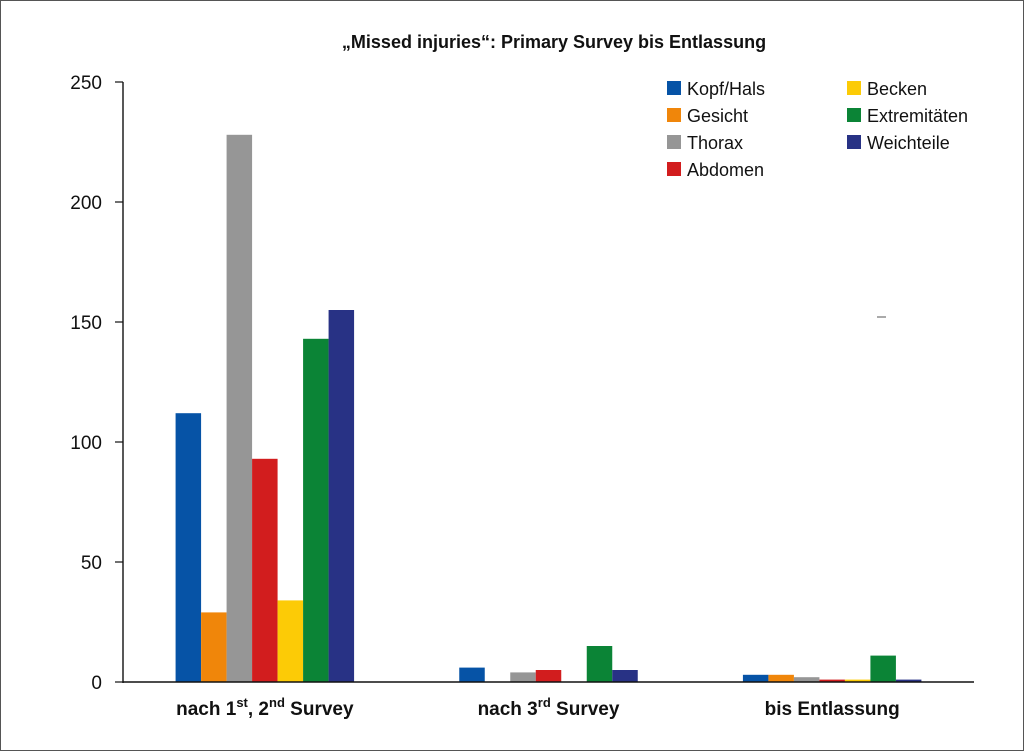 Image resolution: width=1024 pixels, height=751 pixels. What do you see at coordinates (91, 563) in the screenshot?
I see `y-tick-label: 50` at bounding box center [91, 563].